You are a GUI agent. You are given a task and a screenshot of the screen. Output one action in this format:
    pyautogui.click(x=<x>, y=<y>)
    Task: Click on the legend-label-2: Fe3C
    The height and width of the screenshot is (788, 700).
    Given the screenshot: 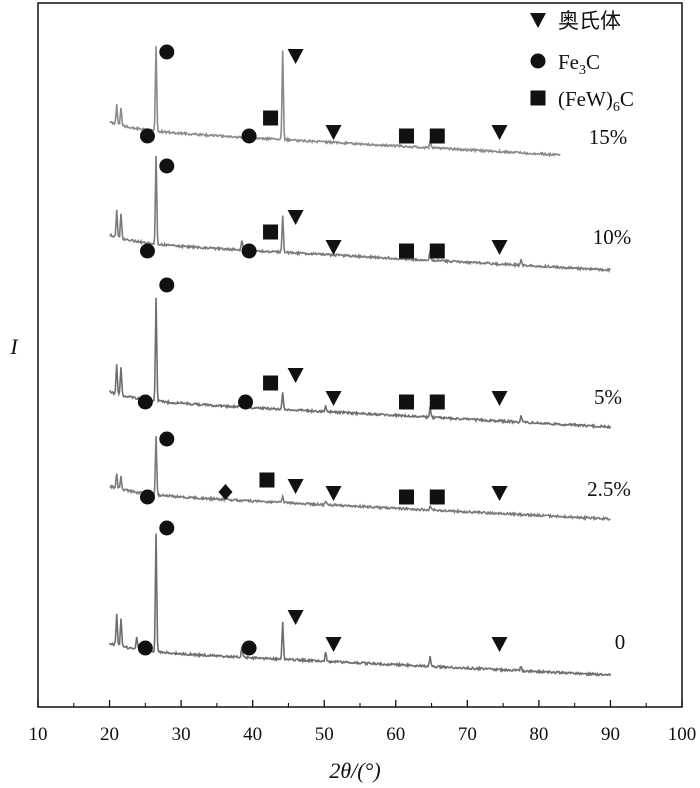 What is the action you would take?
    pyautogui.click(x=579, y=64)
    